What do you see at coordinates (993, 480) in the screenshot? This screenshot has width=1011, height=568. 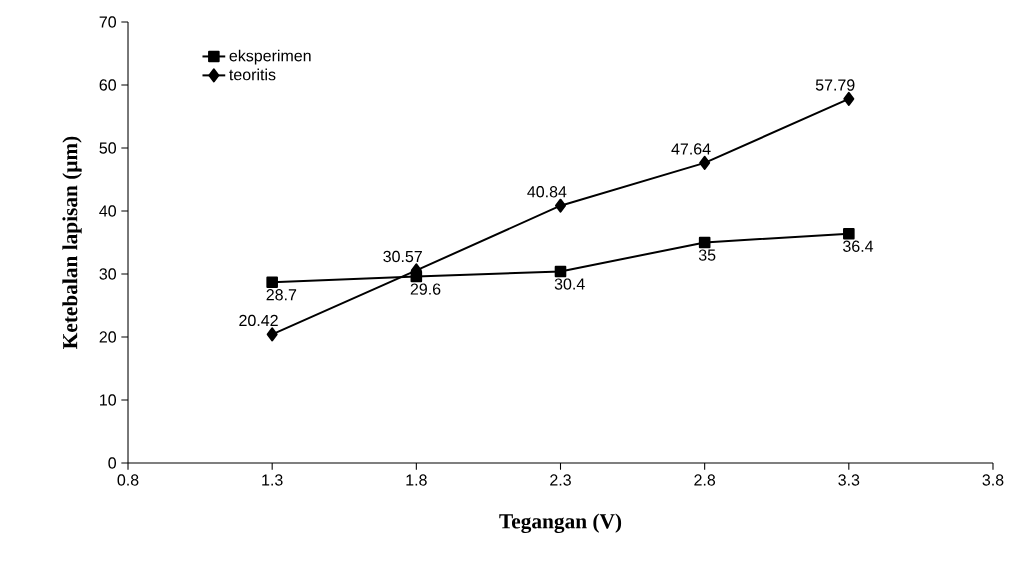 I see `x-tick-label: 3.8` at bounding box center [993, 480].